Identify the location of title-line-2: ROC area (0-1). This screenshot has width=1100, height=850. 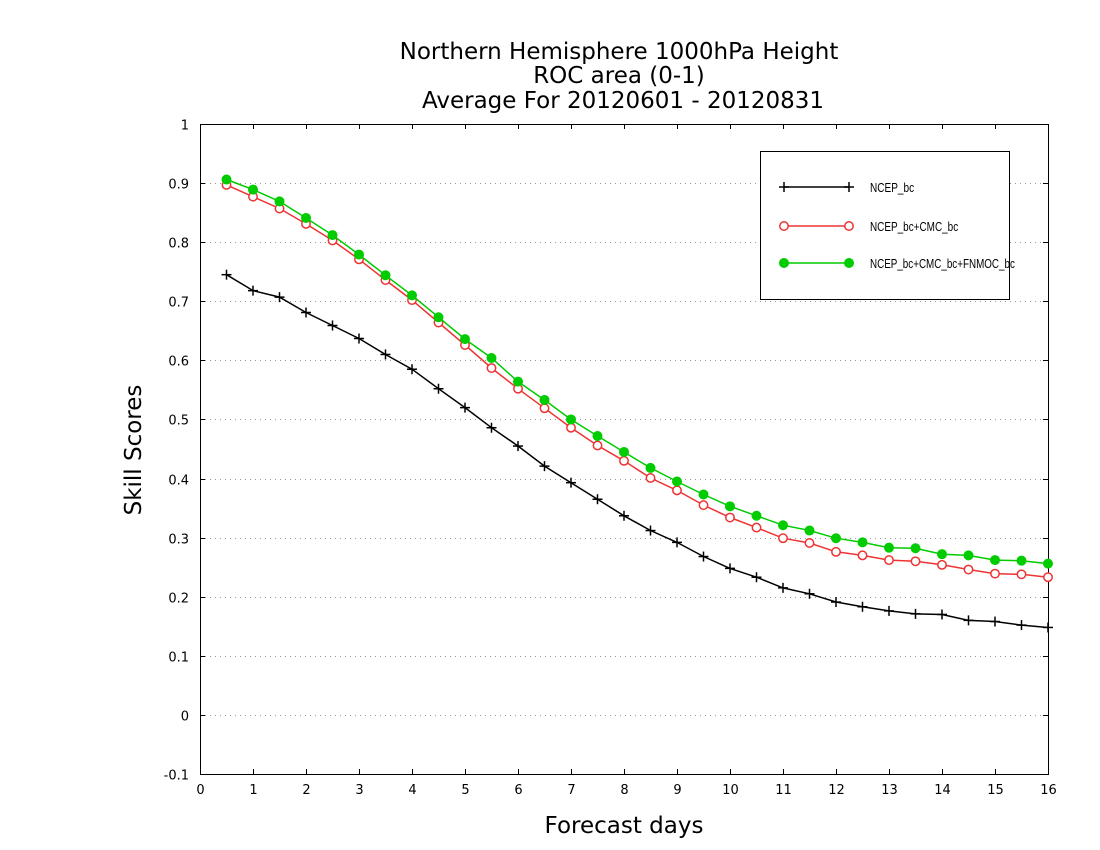
(619, 76).